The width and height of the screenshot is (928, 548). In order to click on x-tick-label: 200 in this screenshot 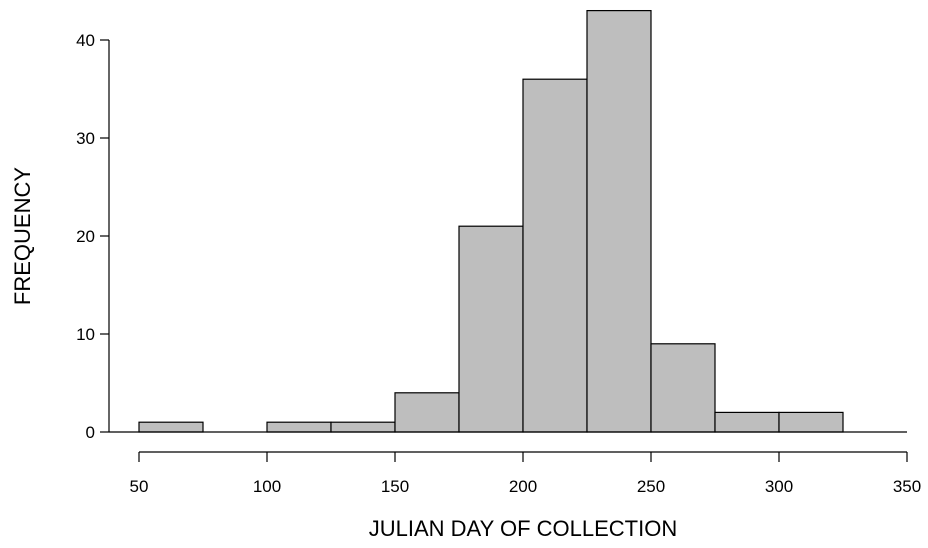, I will do `click(523, 486)`.